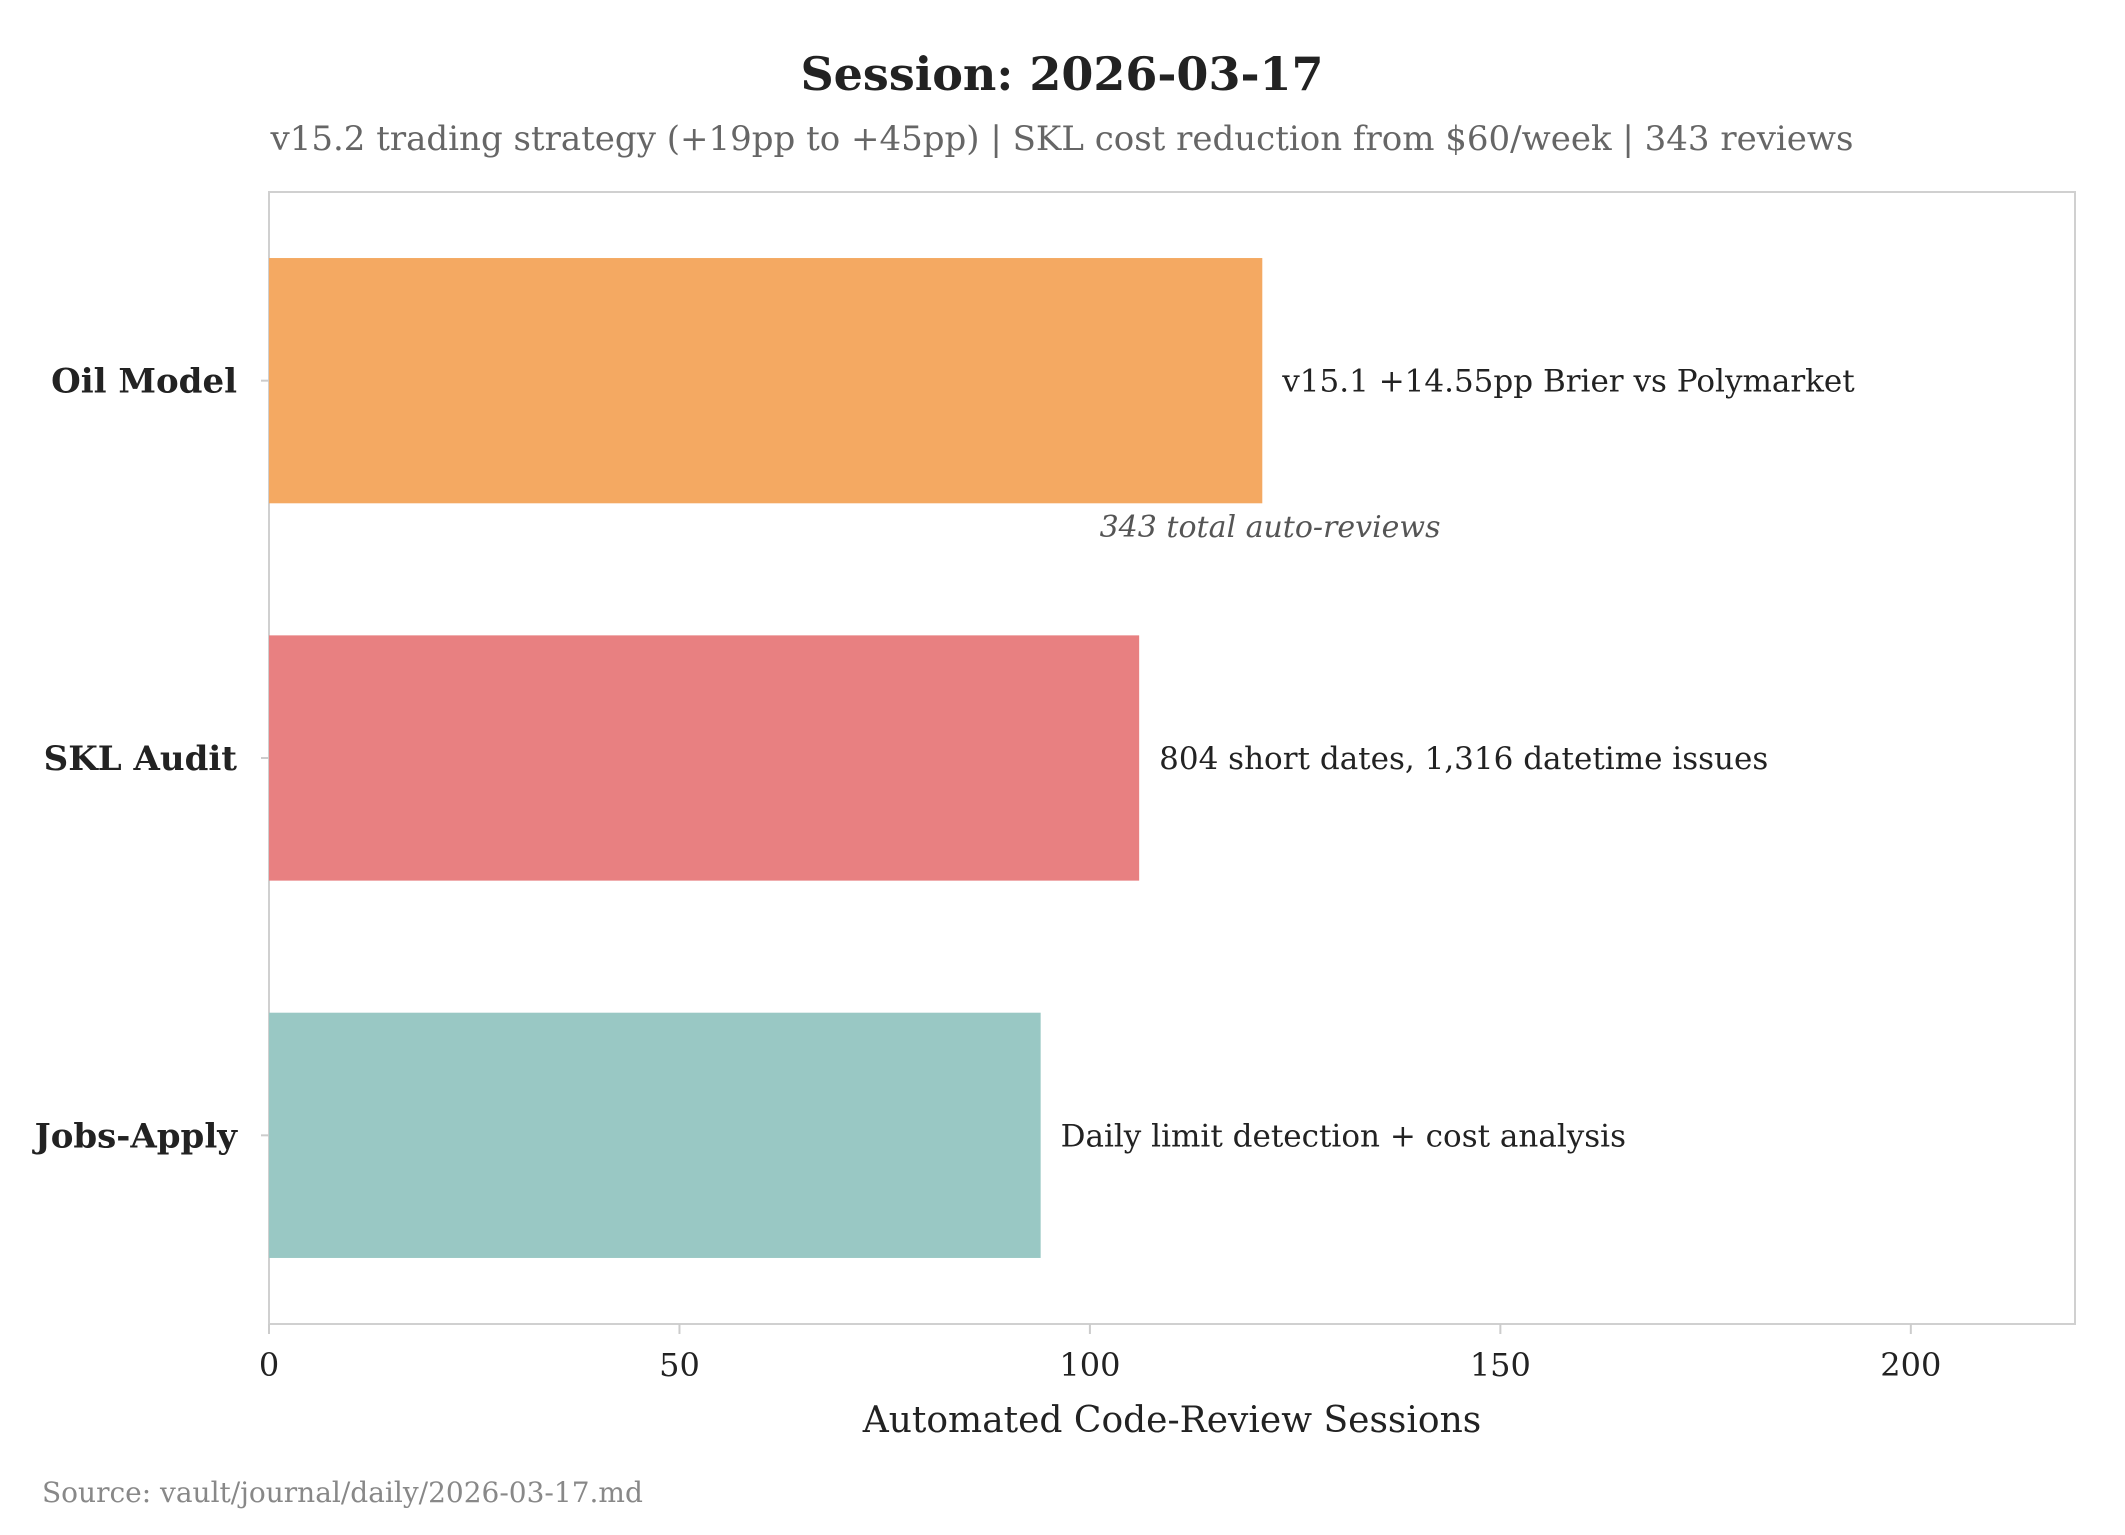  What do you see at coordinates (1568, 382) in the screenshot?
I see `bar-label: v15.1 +14.55pp Brier vs Polymarket` at bounding box center [1568, 382].